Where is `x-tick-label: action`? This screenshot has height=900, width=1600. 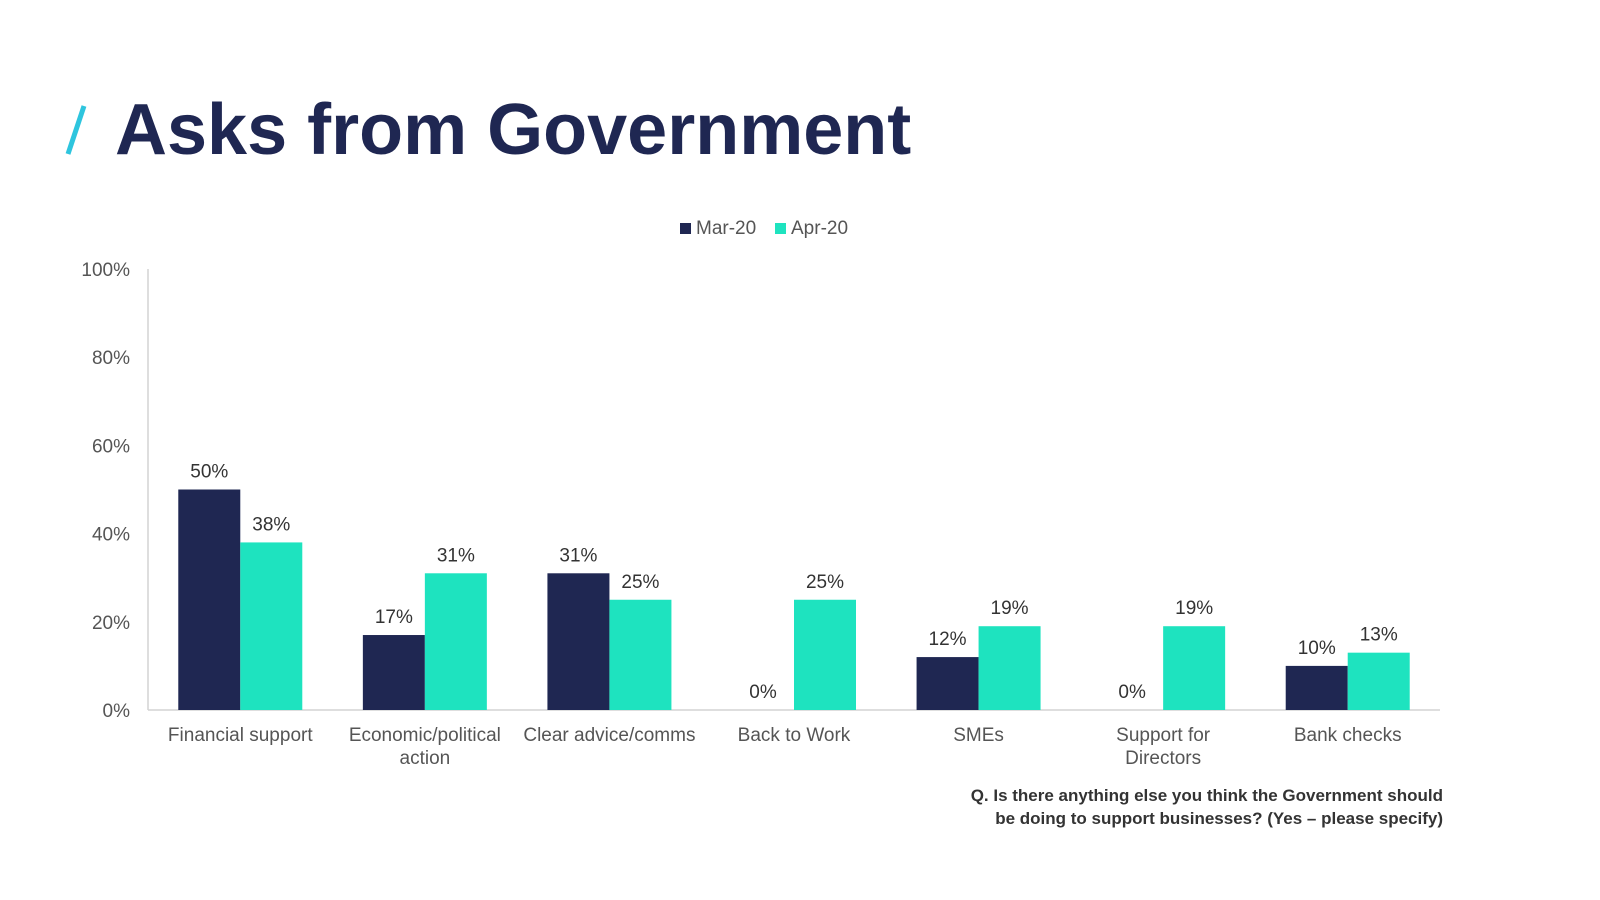
x-tick-label: action is located at coordinates (425, 758).